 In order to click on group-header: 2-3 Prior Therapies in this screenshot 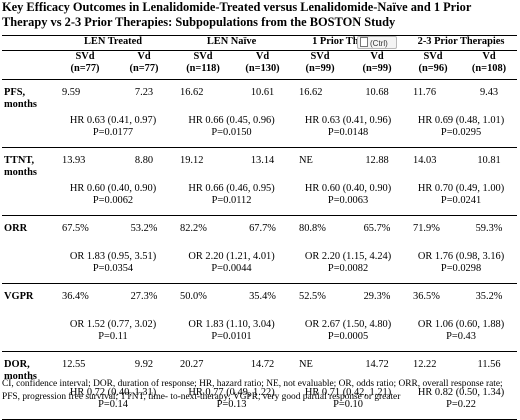, I will do `click(461, 43)`.